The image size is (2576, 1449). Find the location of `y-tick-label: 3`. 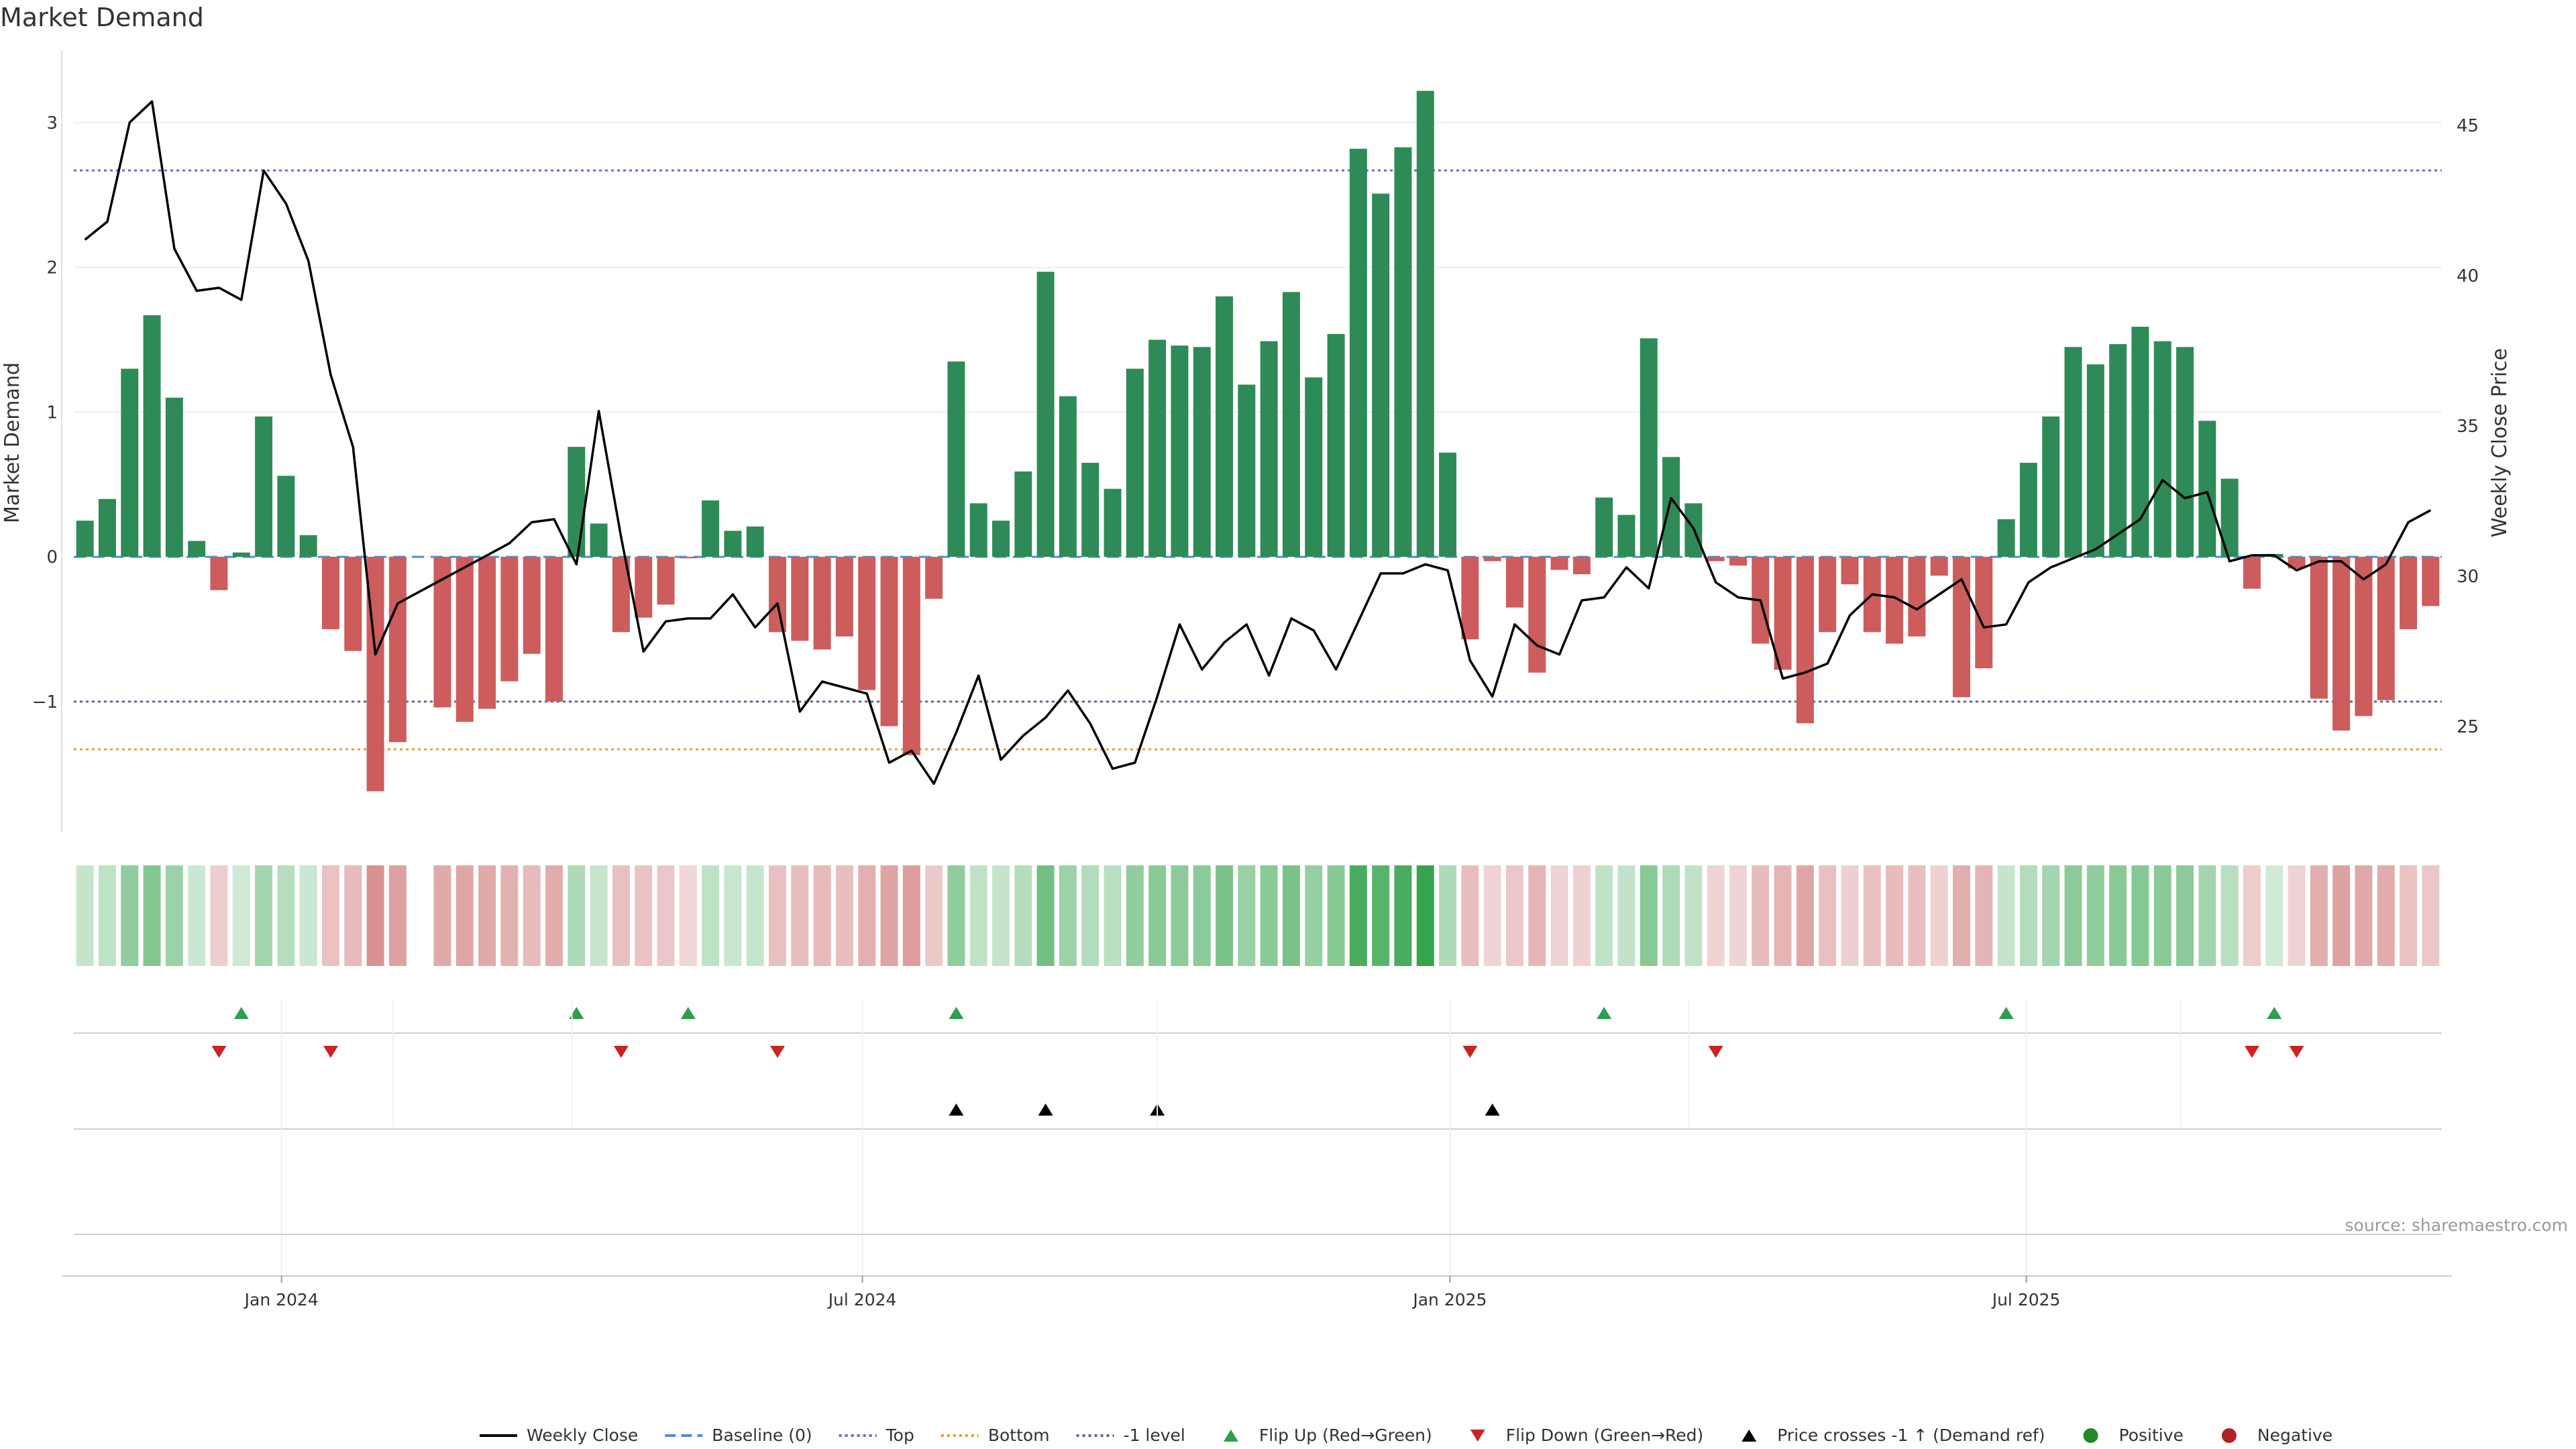

y-tick-label: 3 is located at coordinates (52, 123).